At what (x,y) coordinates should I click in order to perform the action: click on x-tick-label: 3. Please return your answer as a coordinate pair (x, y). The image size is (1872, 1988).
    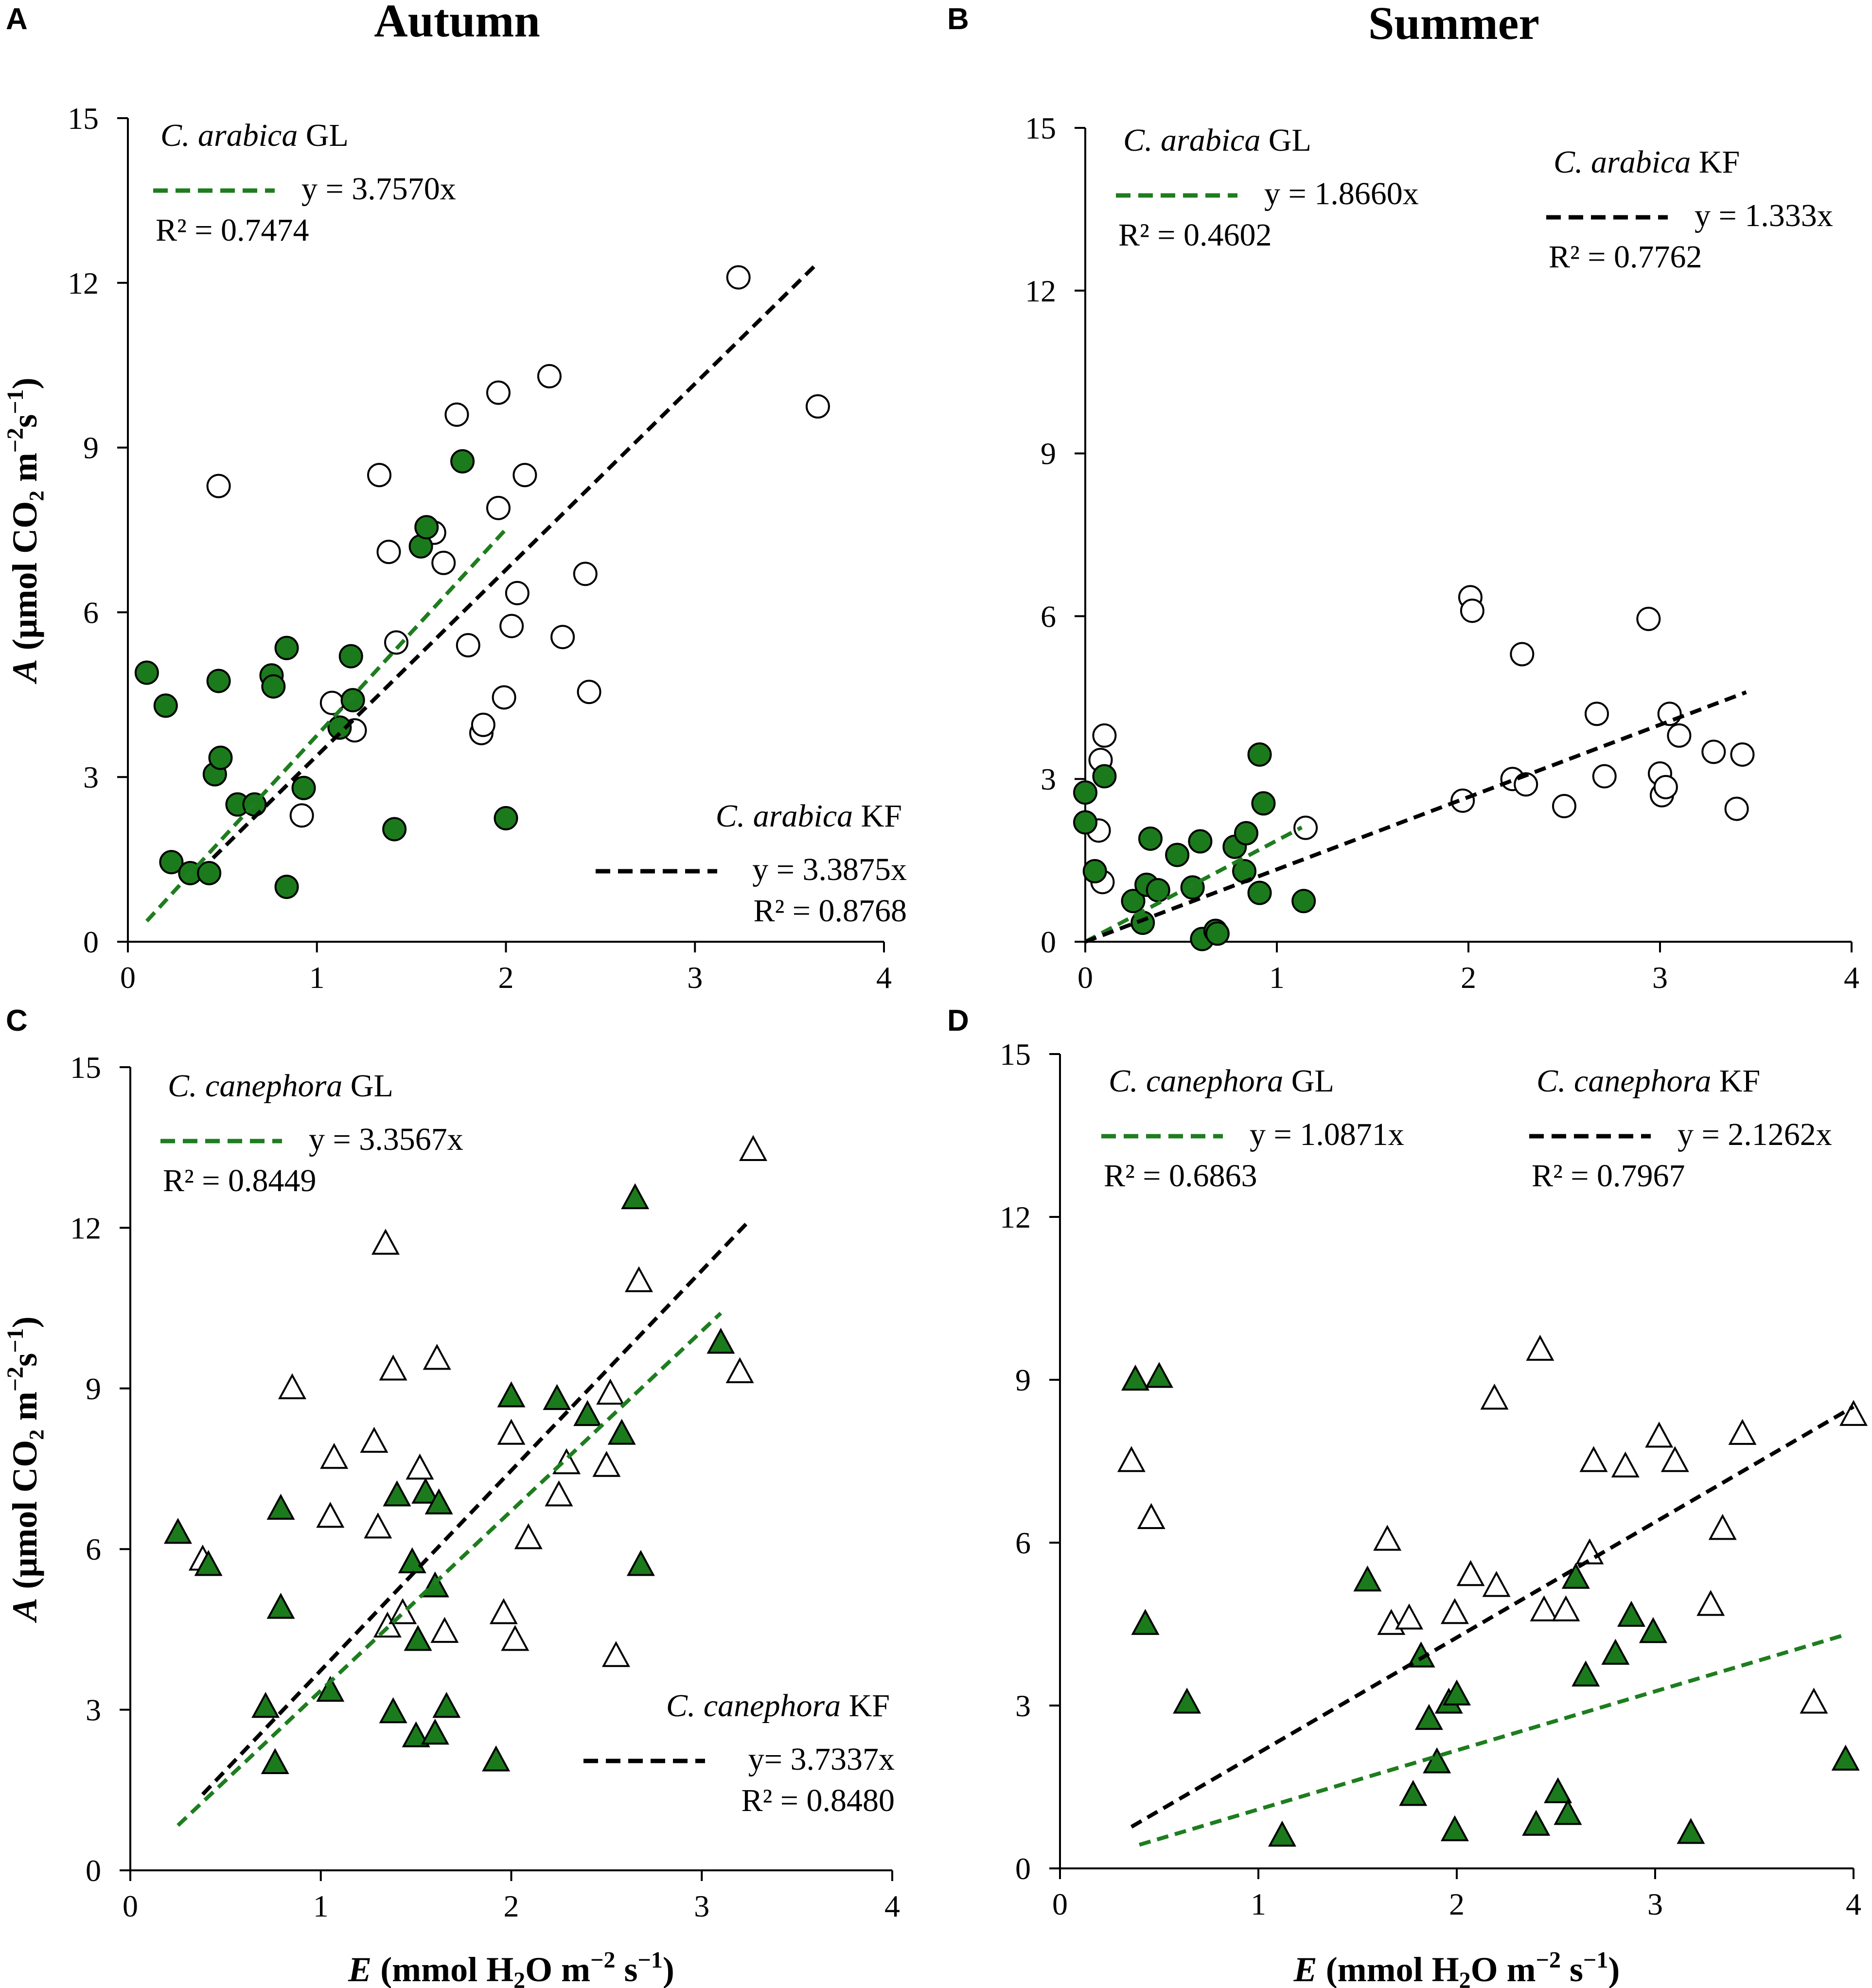
    Looking at the image, I should click on (1655, 1904).